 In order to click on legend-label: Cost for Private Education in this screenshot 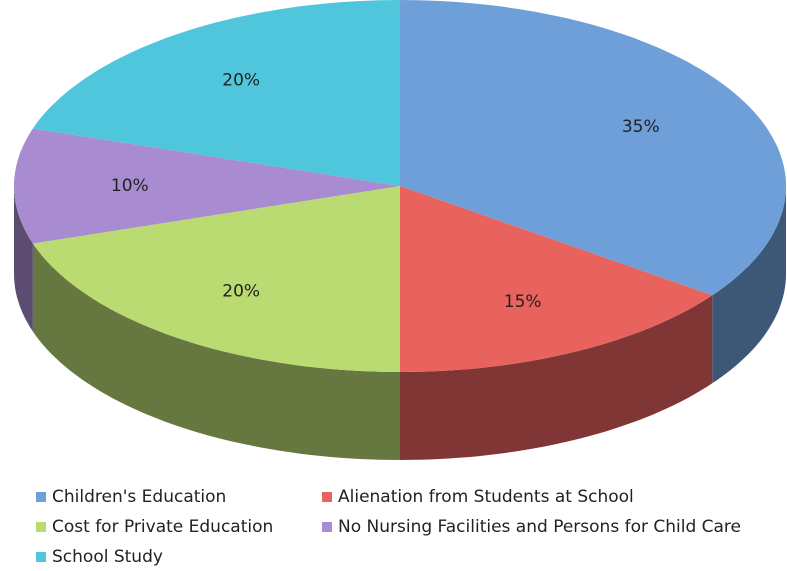, I will do `click(162, 527)`.